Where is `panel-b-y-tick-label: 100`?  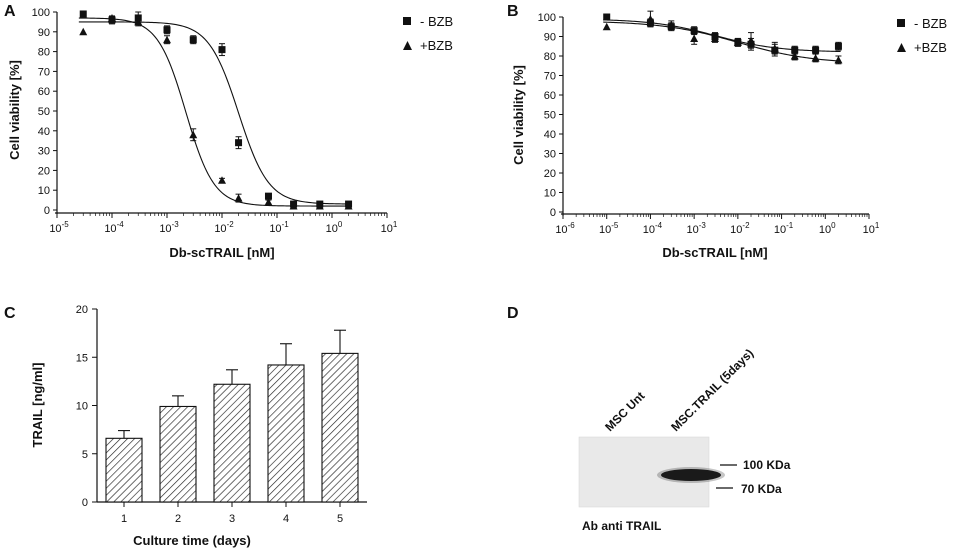 panel-b-y-tick-label: 100 is located at coordinates (547, 18).